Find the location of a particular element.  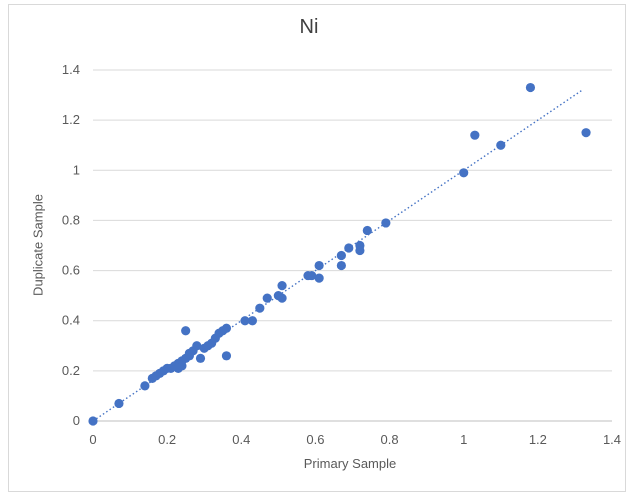

y-tick-label: 1 is located at coordinates (76, 169).